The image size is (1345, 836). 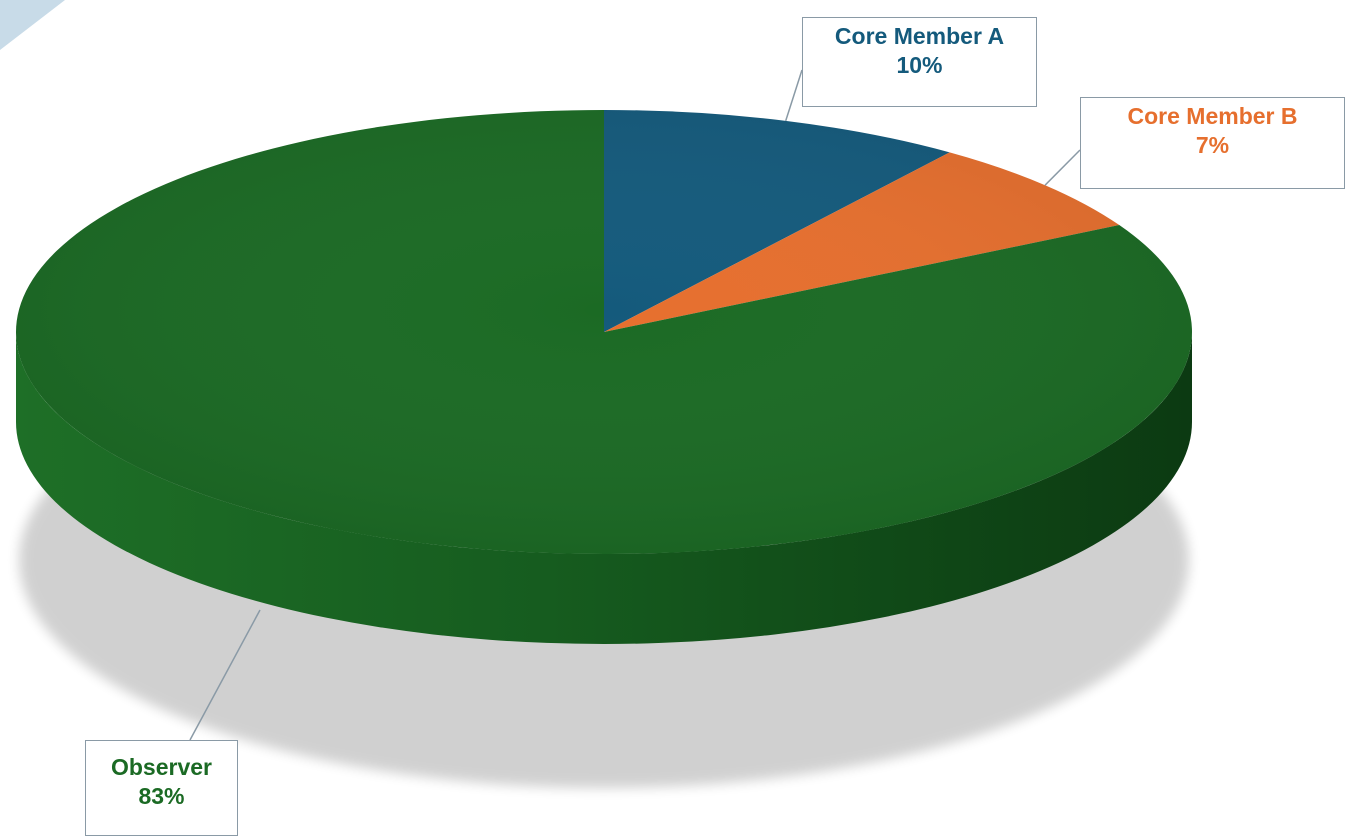 I want to click on callout-core-member-b: Core Member B 7%, so click(x=1212, y=143).